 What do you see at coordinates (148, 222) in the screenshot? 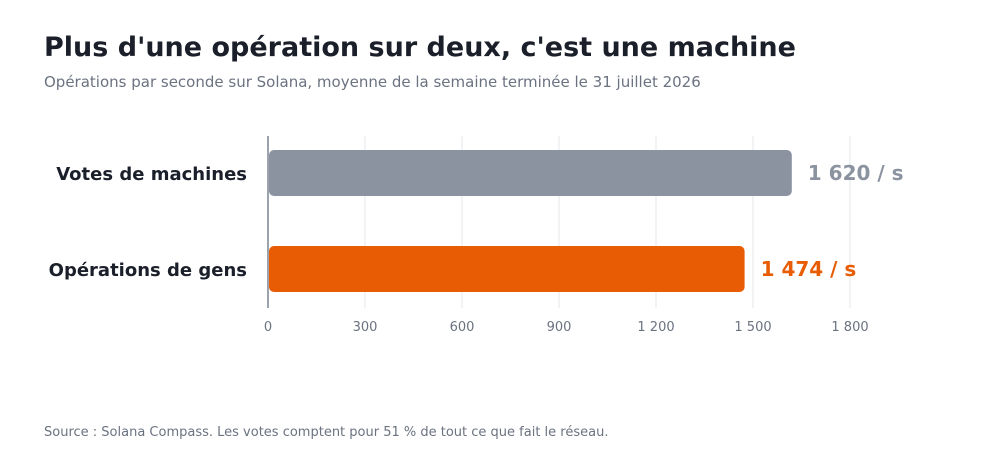
I see `category-labels: Votes de machines Opérations de gens` at bounding box center [148, 222].